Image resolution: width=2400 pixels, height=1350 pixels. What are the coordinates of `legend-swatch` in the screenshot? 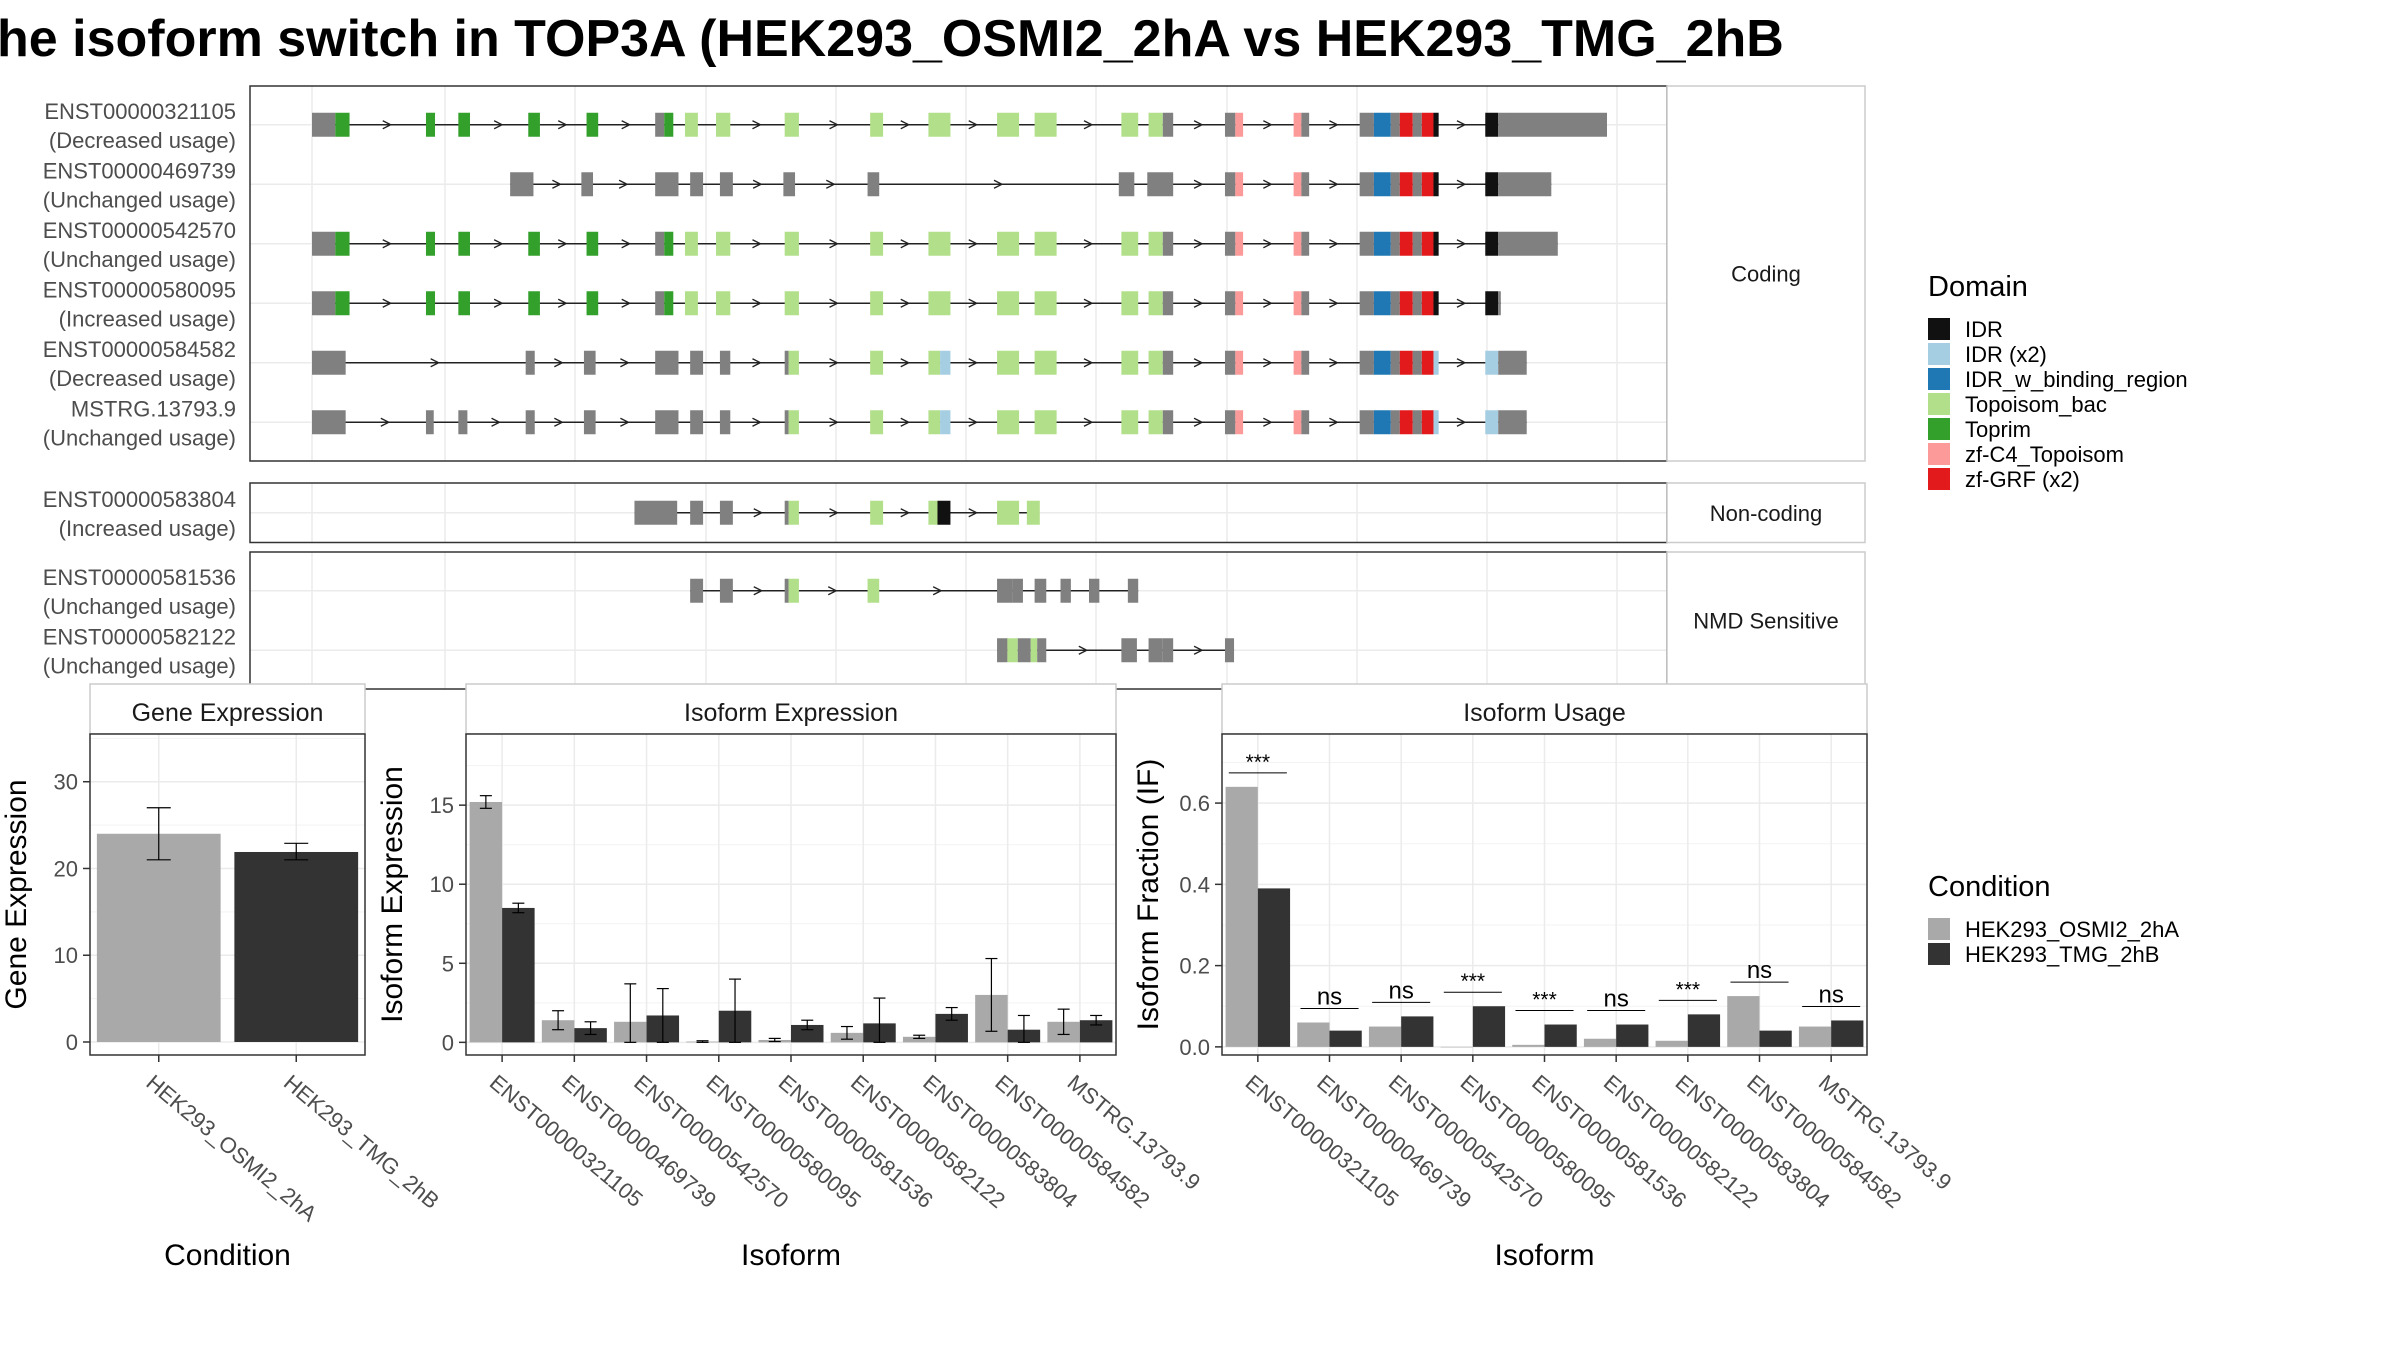 It's located at (1939, 954).